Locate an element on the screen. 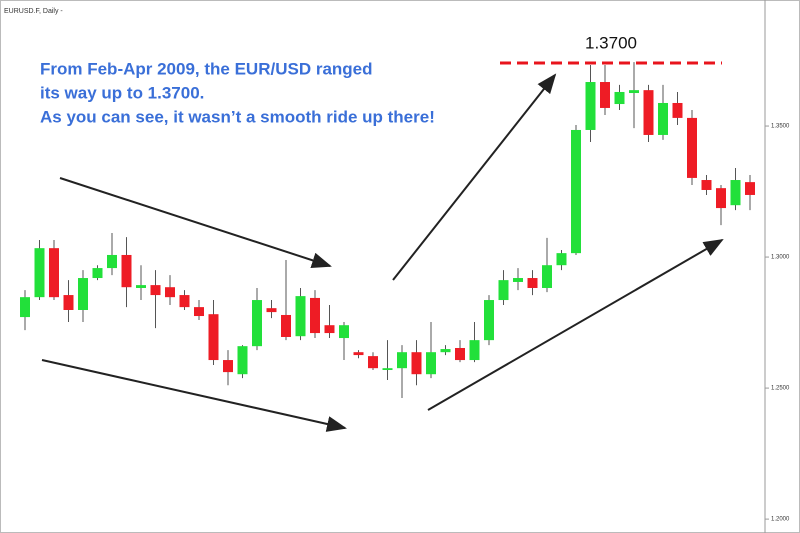  level-label: 1.3700 is located at coordinates (611, 42).